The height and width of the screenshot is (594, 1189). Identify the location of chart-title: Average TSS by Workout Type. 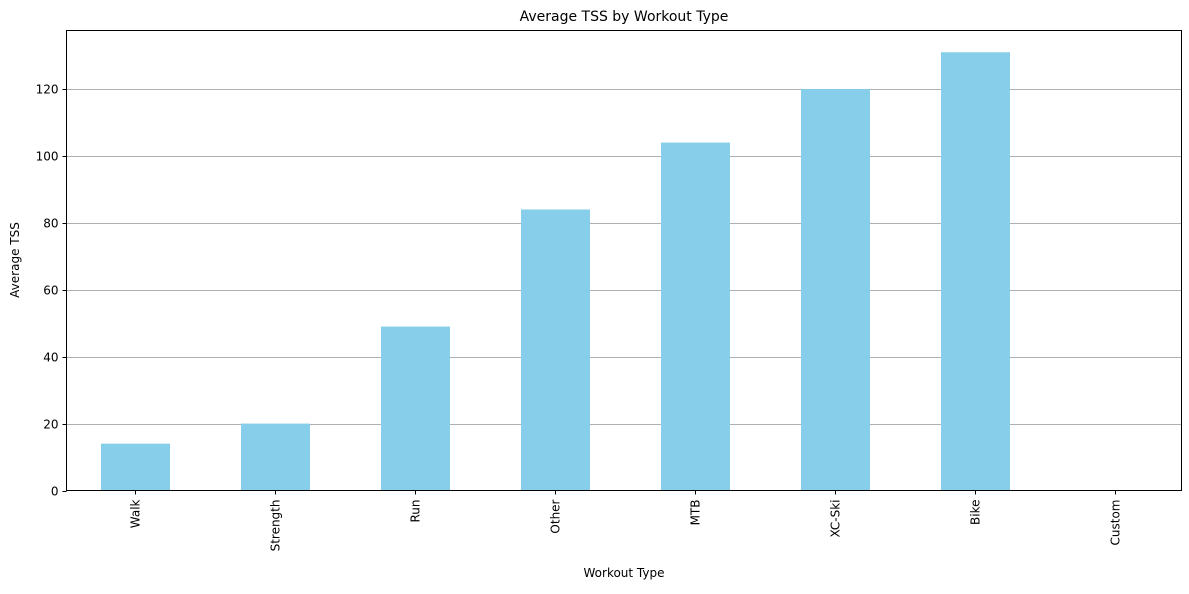
(624, 17).